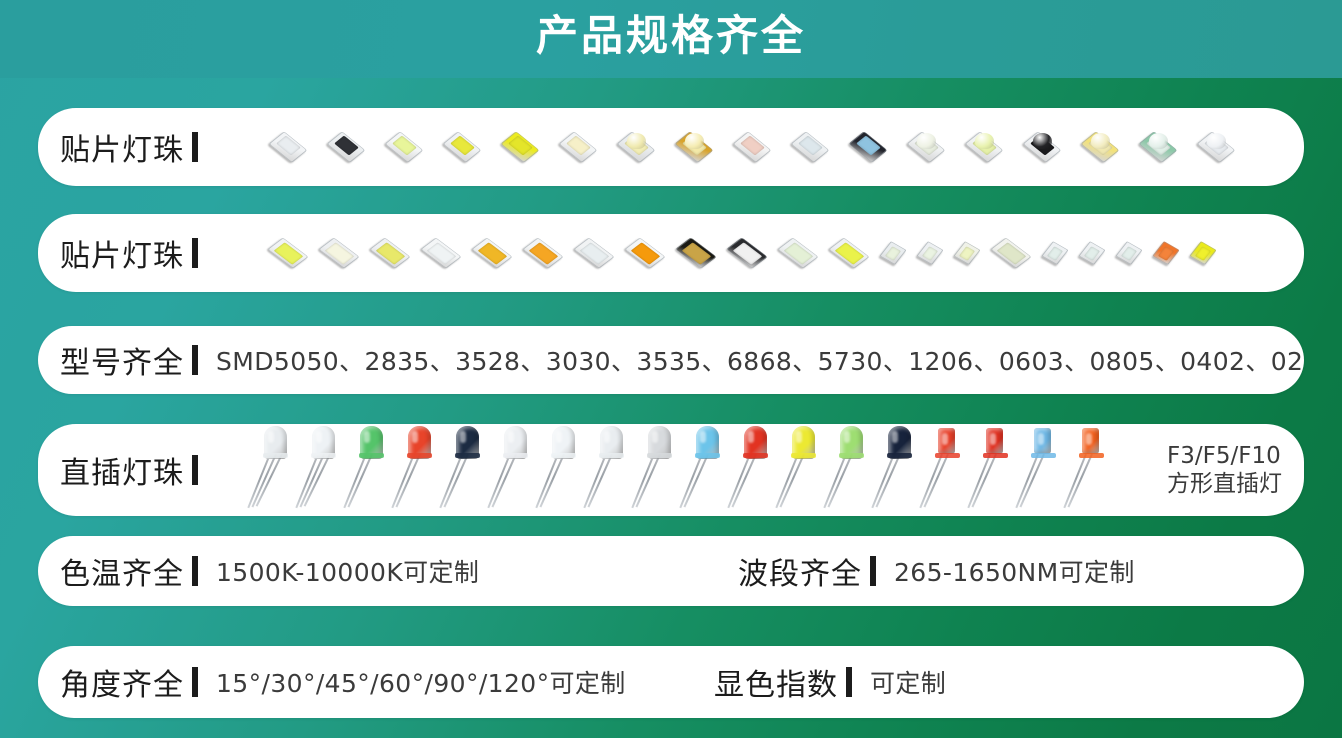  What do you see at coordinates (798, 253) in the screenshot?
I see `smd-pale-green-image` at bounding box center [798, 253].